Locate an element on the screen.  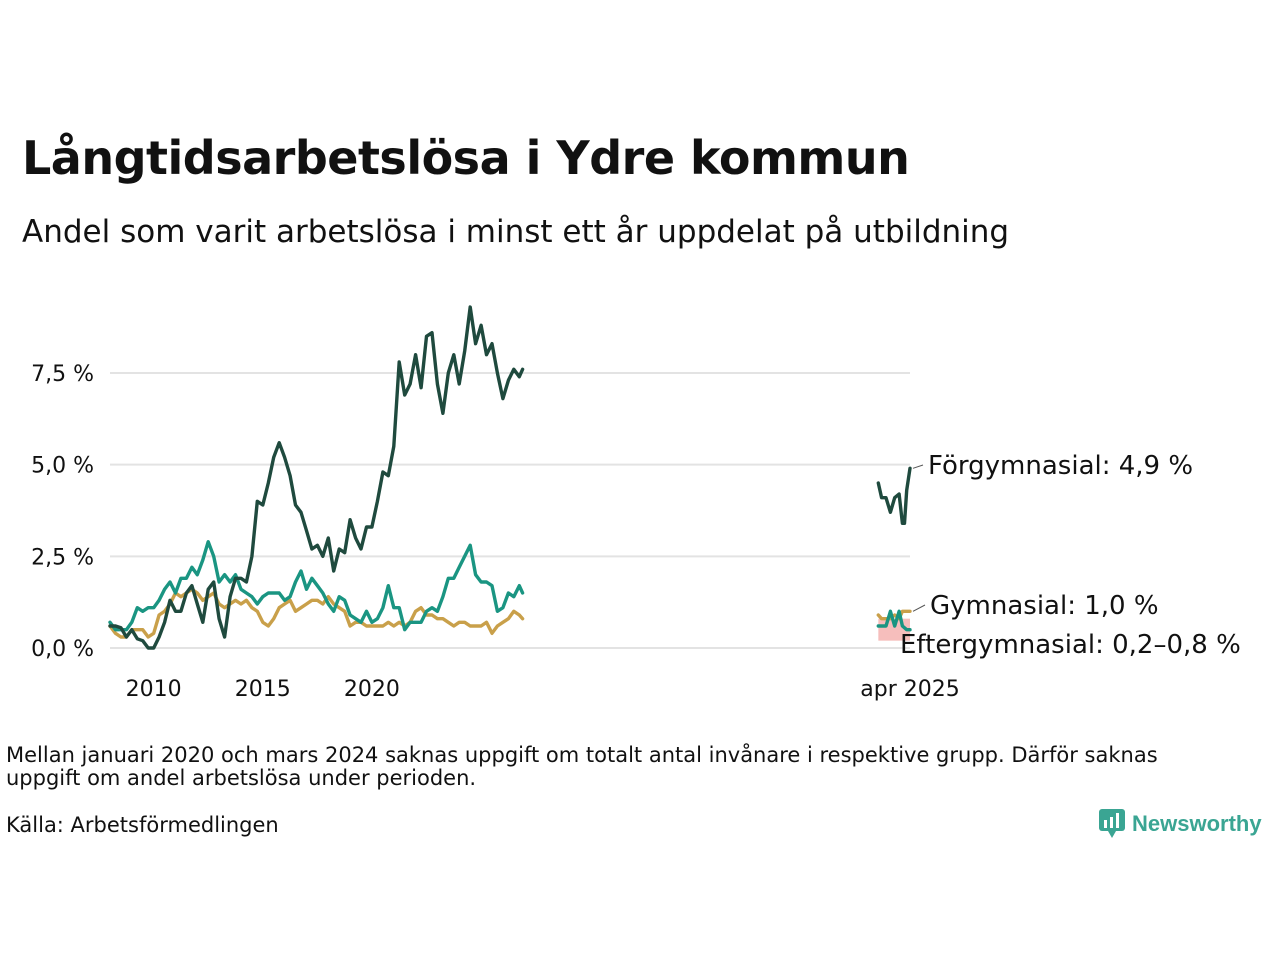
gymnasial-label-leader is located at coordinates (919, 608).